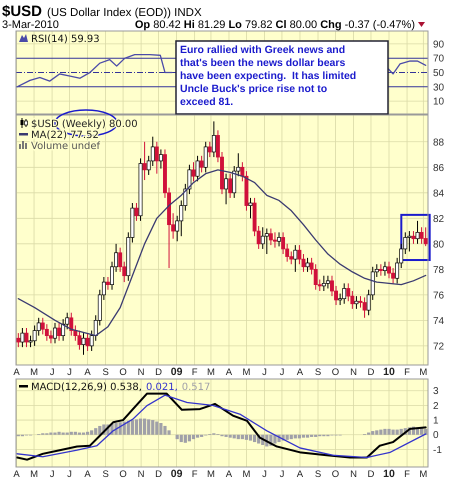 The width and height of the screenshot is (461, 482). What do you see at coordinates (439, 194) in the screenshot?
I see `y-tick-label: 84` at bounding box center [439, 194].